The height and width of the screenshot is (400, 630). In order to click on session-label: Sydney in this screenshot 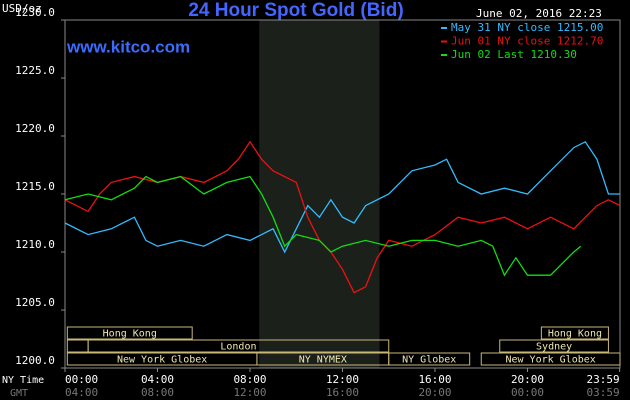, I will do `click(554, 347)`.